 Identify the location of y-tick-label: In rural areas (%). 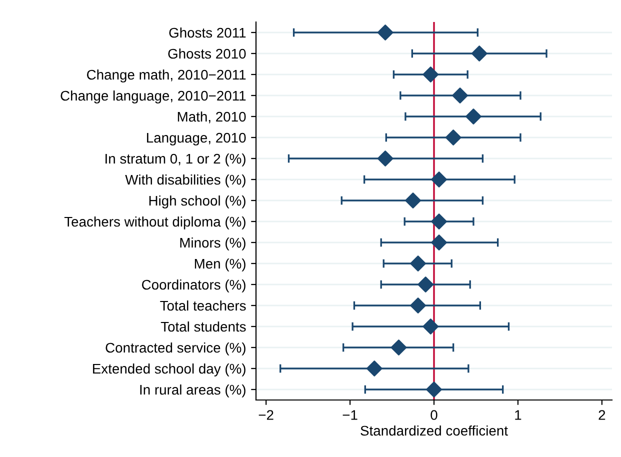
(193, 391).